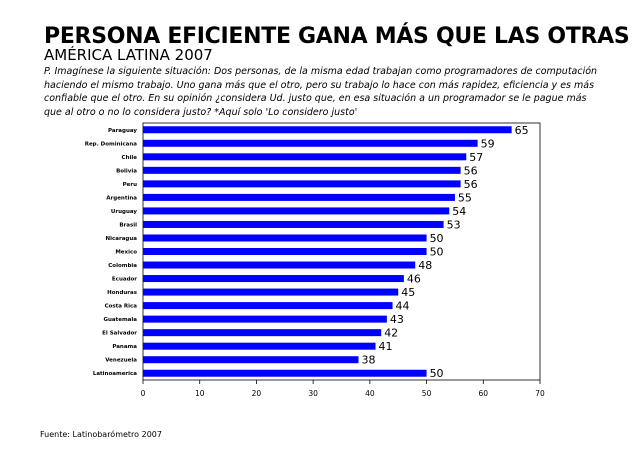 The image size is (633, 460). What do you see at coordinates (522, 130) in the screenshot?
I see `value-label: 65` at bounding box center [522, 130].